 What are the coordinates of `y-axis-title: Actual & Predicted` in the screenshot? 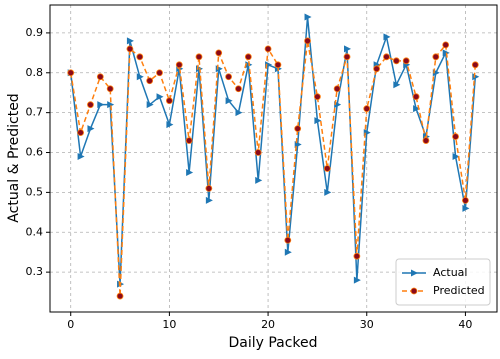 It's located at (14, 157).